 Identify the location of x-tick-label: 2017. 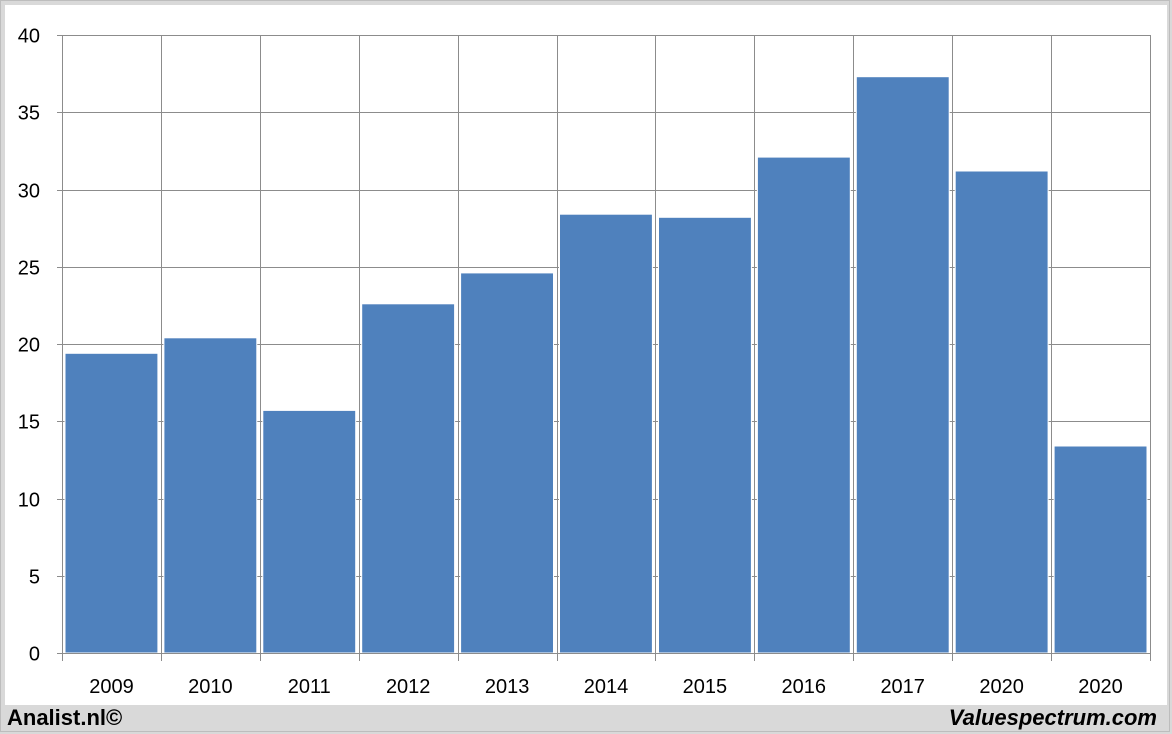
(902, 687).